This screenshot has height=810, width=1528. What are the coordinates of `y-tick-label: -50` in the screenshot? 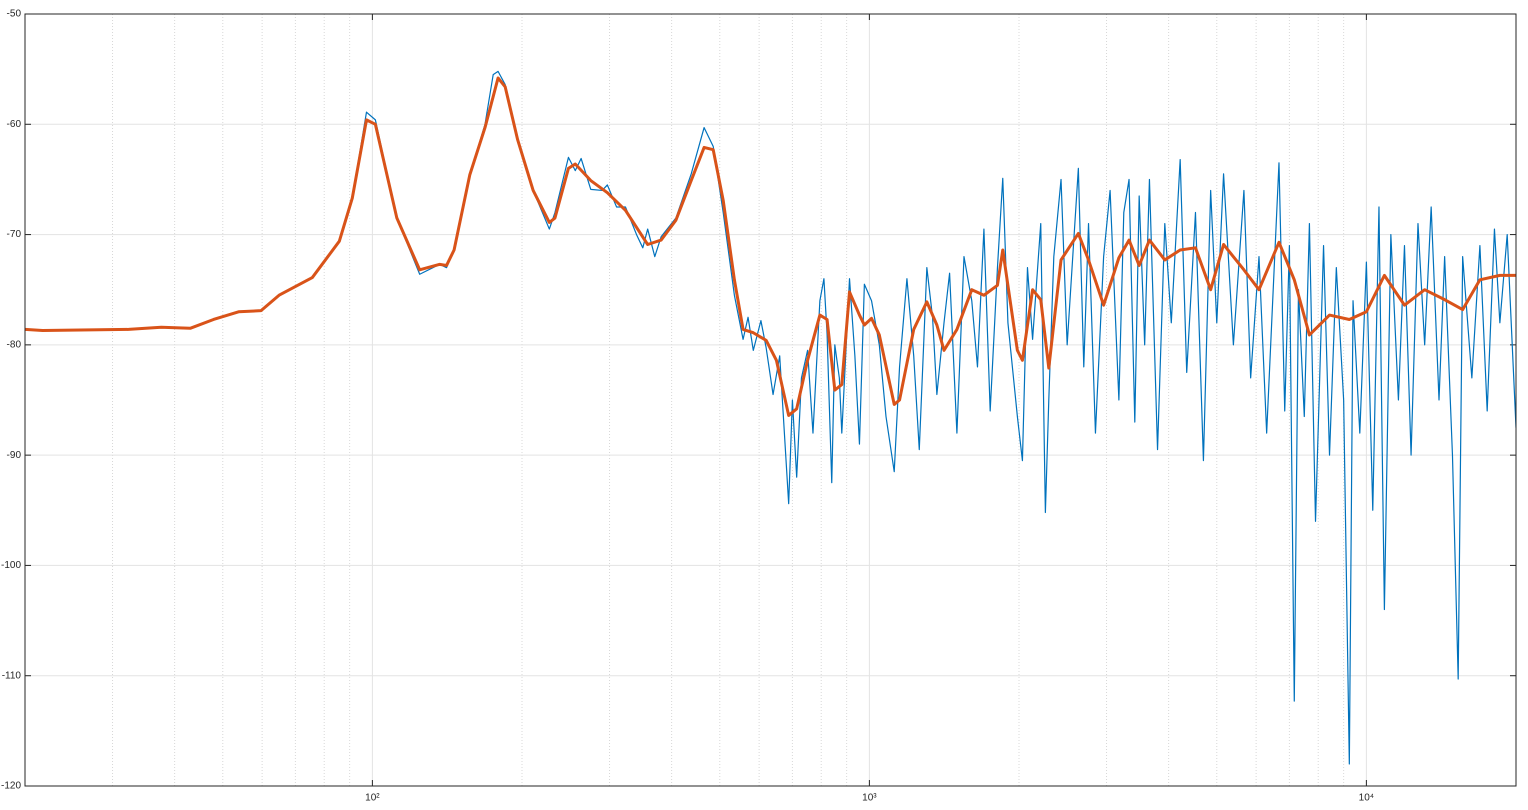 It's located at (14, 14).